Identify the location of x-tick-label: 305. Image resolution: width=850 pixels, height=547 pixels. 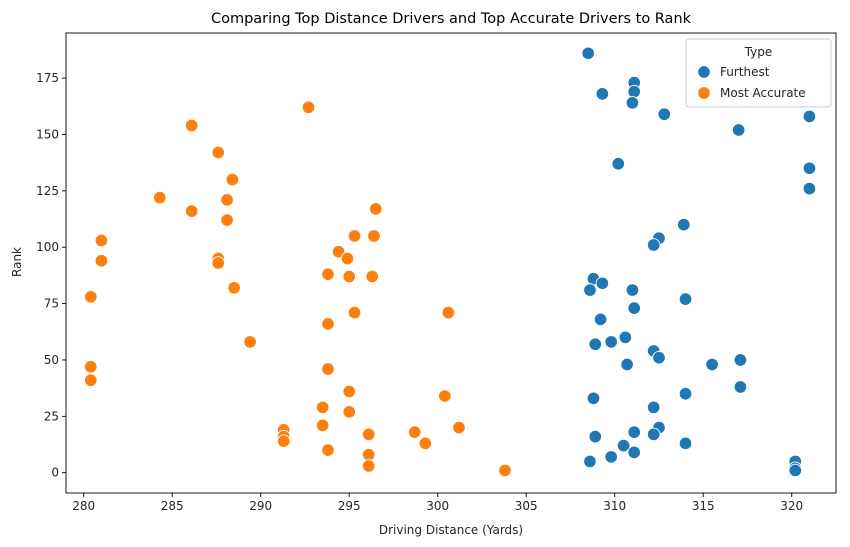
(526, 506).